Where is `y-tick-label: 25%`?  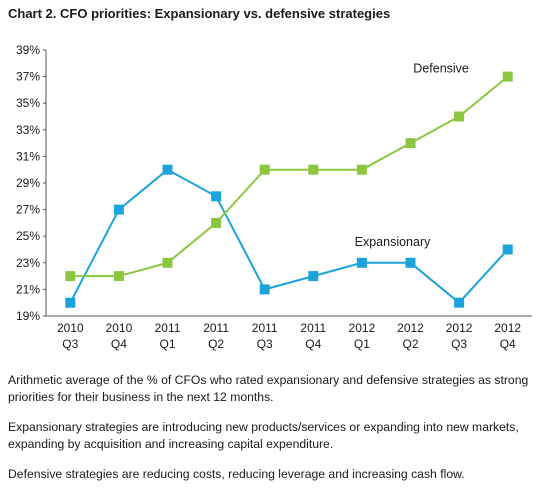
y-tick-label: 25% is located at coordinates (28, 236).